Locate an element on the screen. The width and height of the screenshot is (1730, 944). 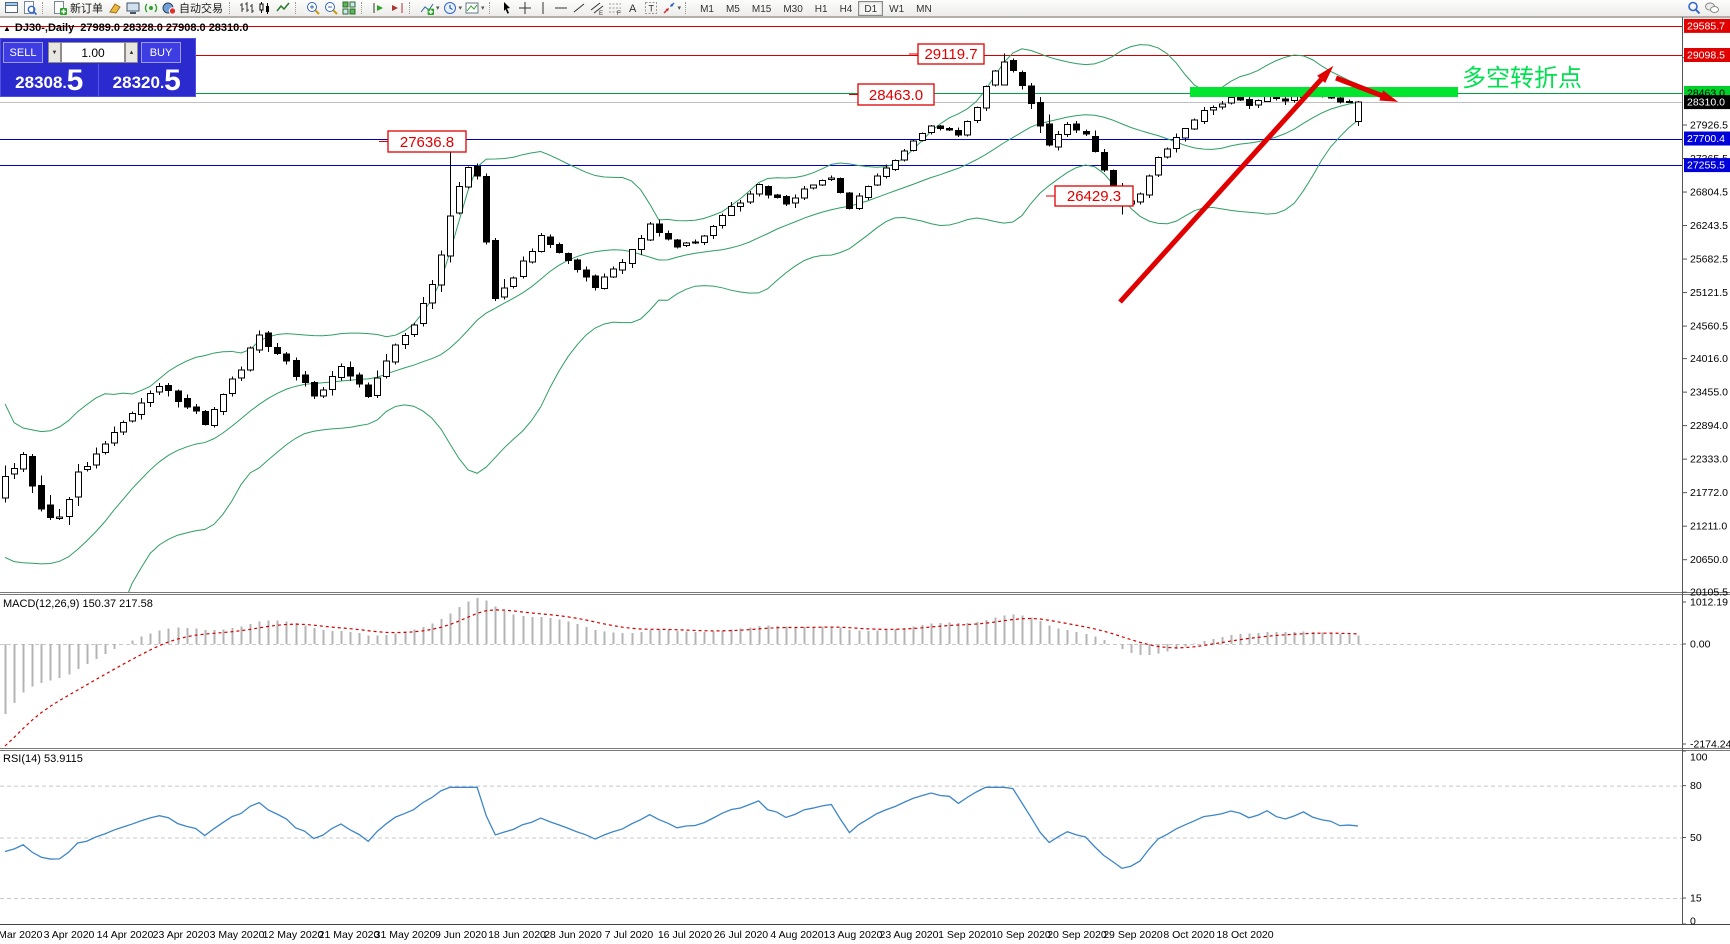
autotrading-button is located at coordinates (169, 8).